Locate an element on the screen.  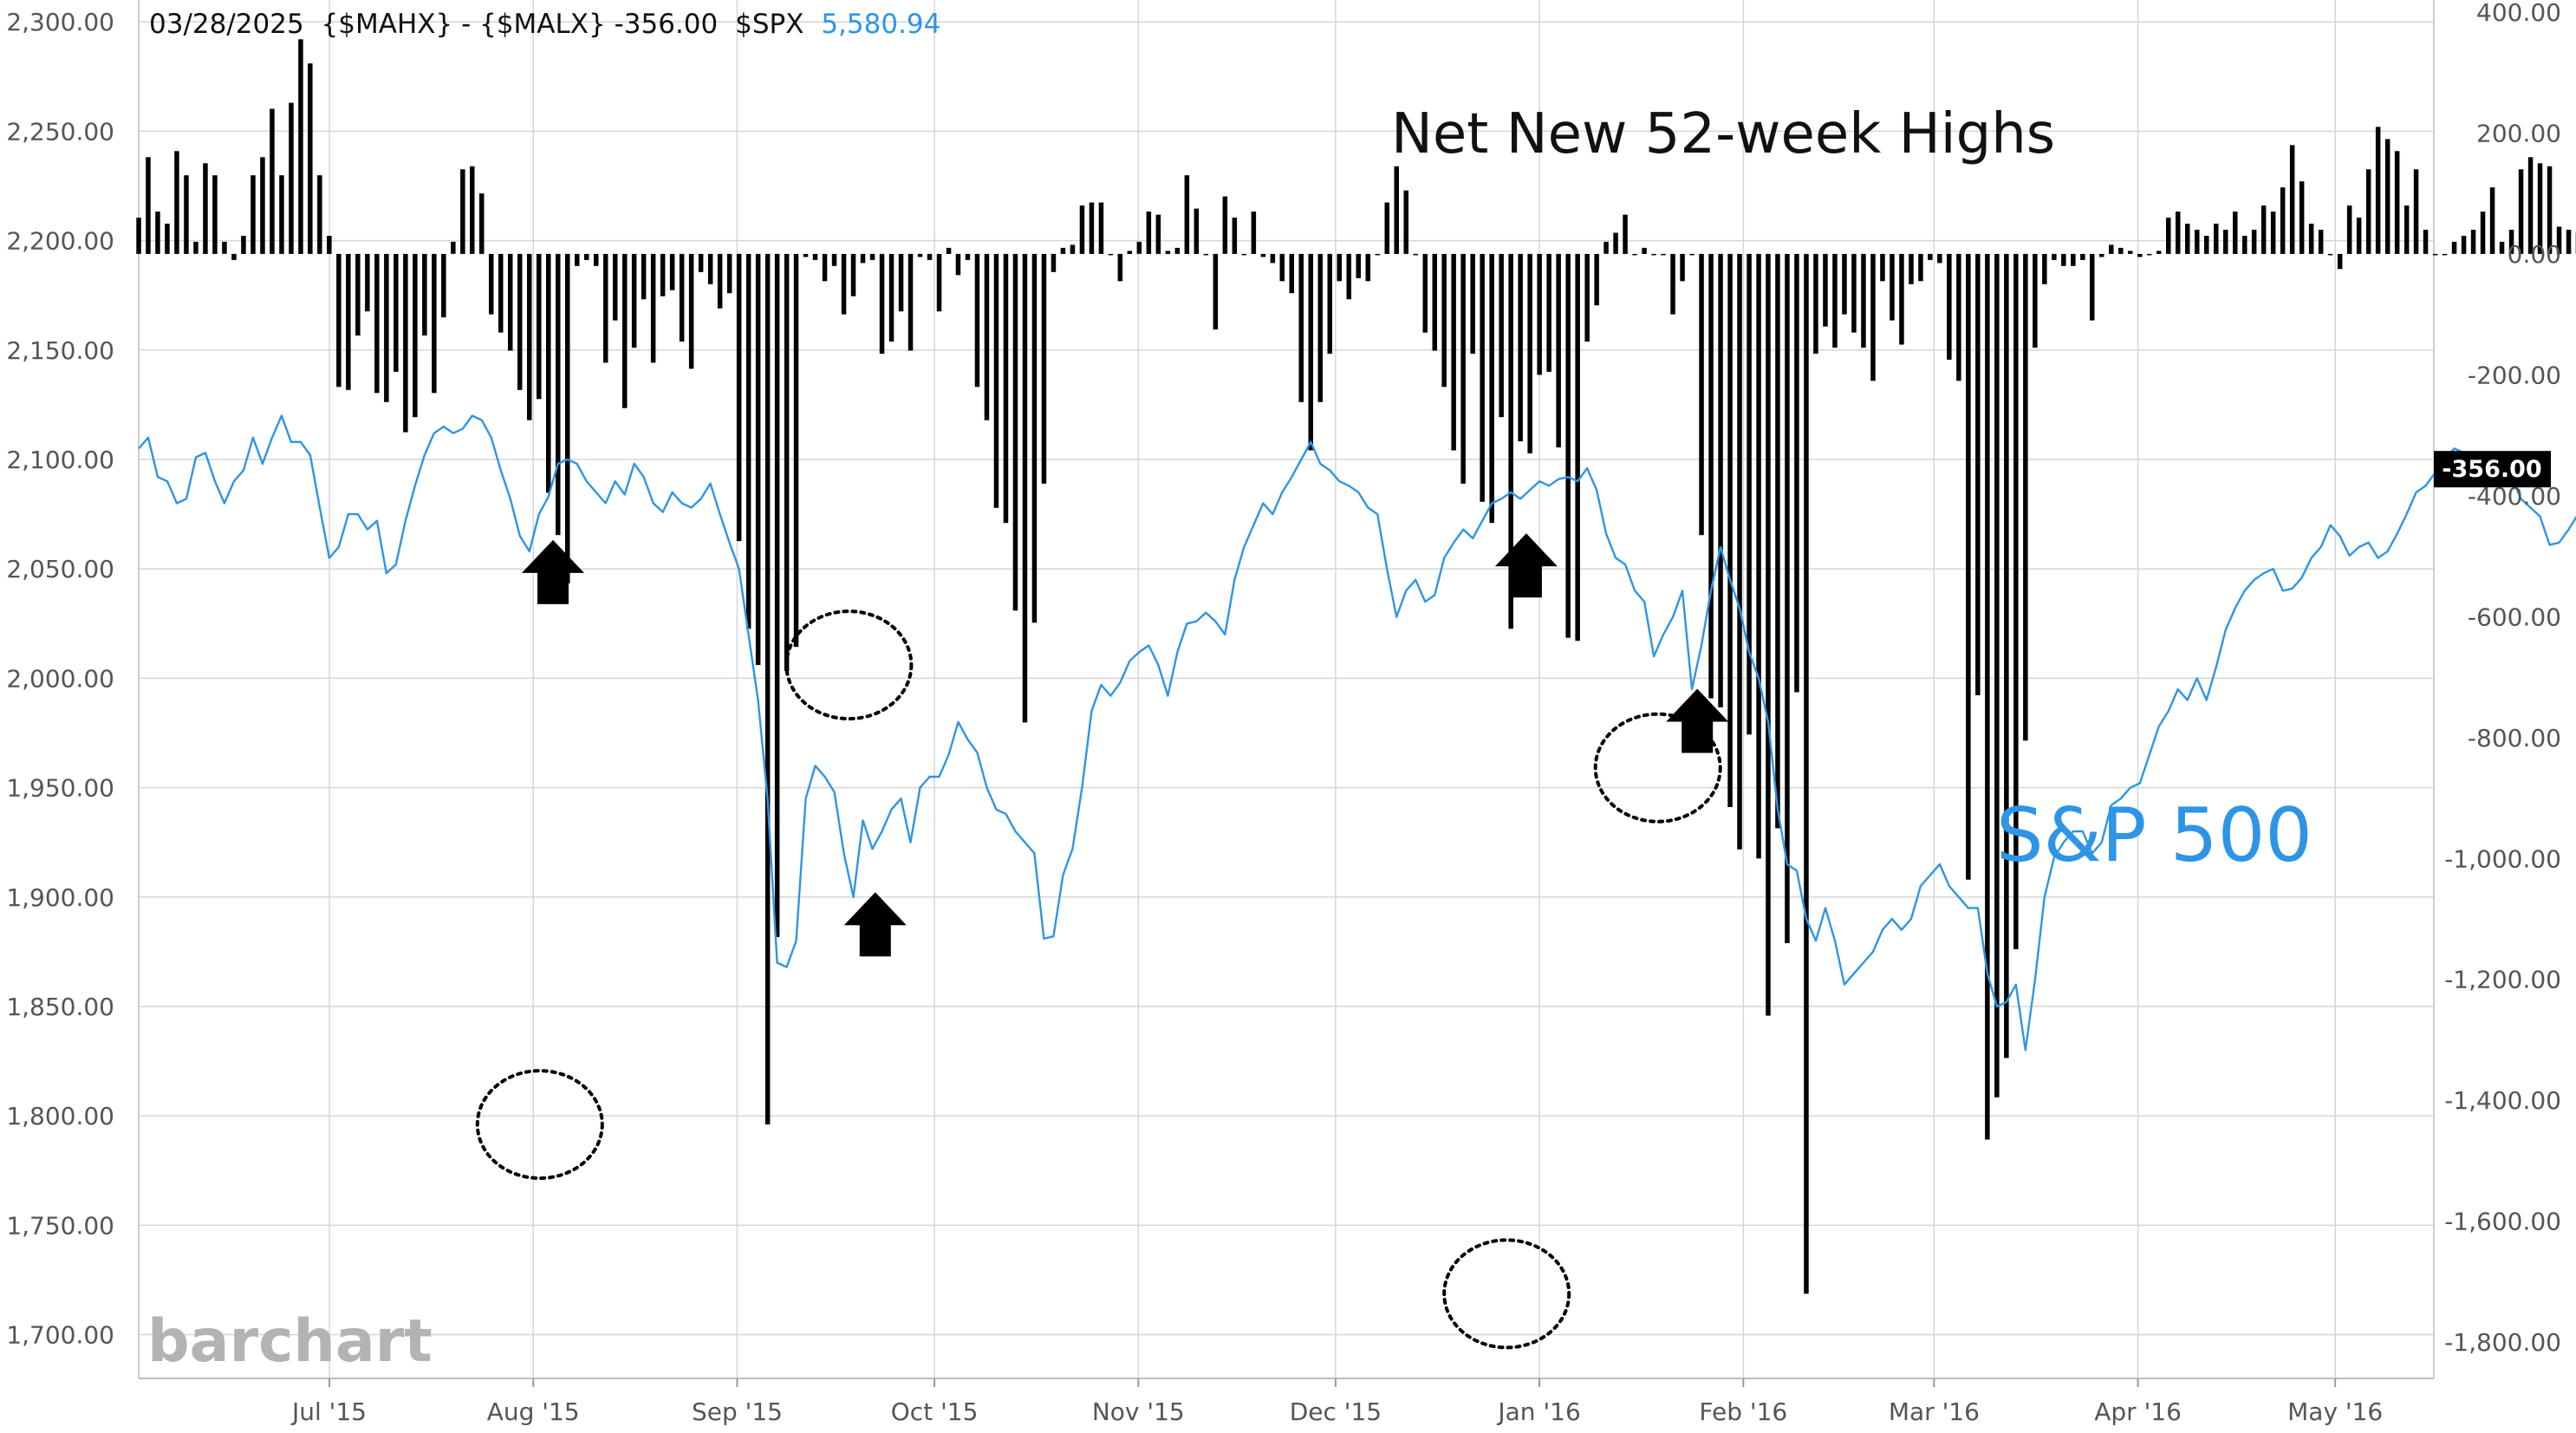
x-tick-label: Apr '16 is located at coordinates (2138, 1412).